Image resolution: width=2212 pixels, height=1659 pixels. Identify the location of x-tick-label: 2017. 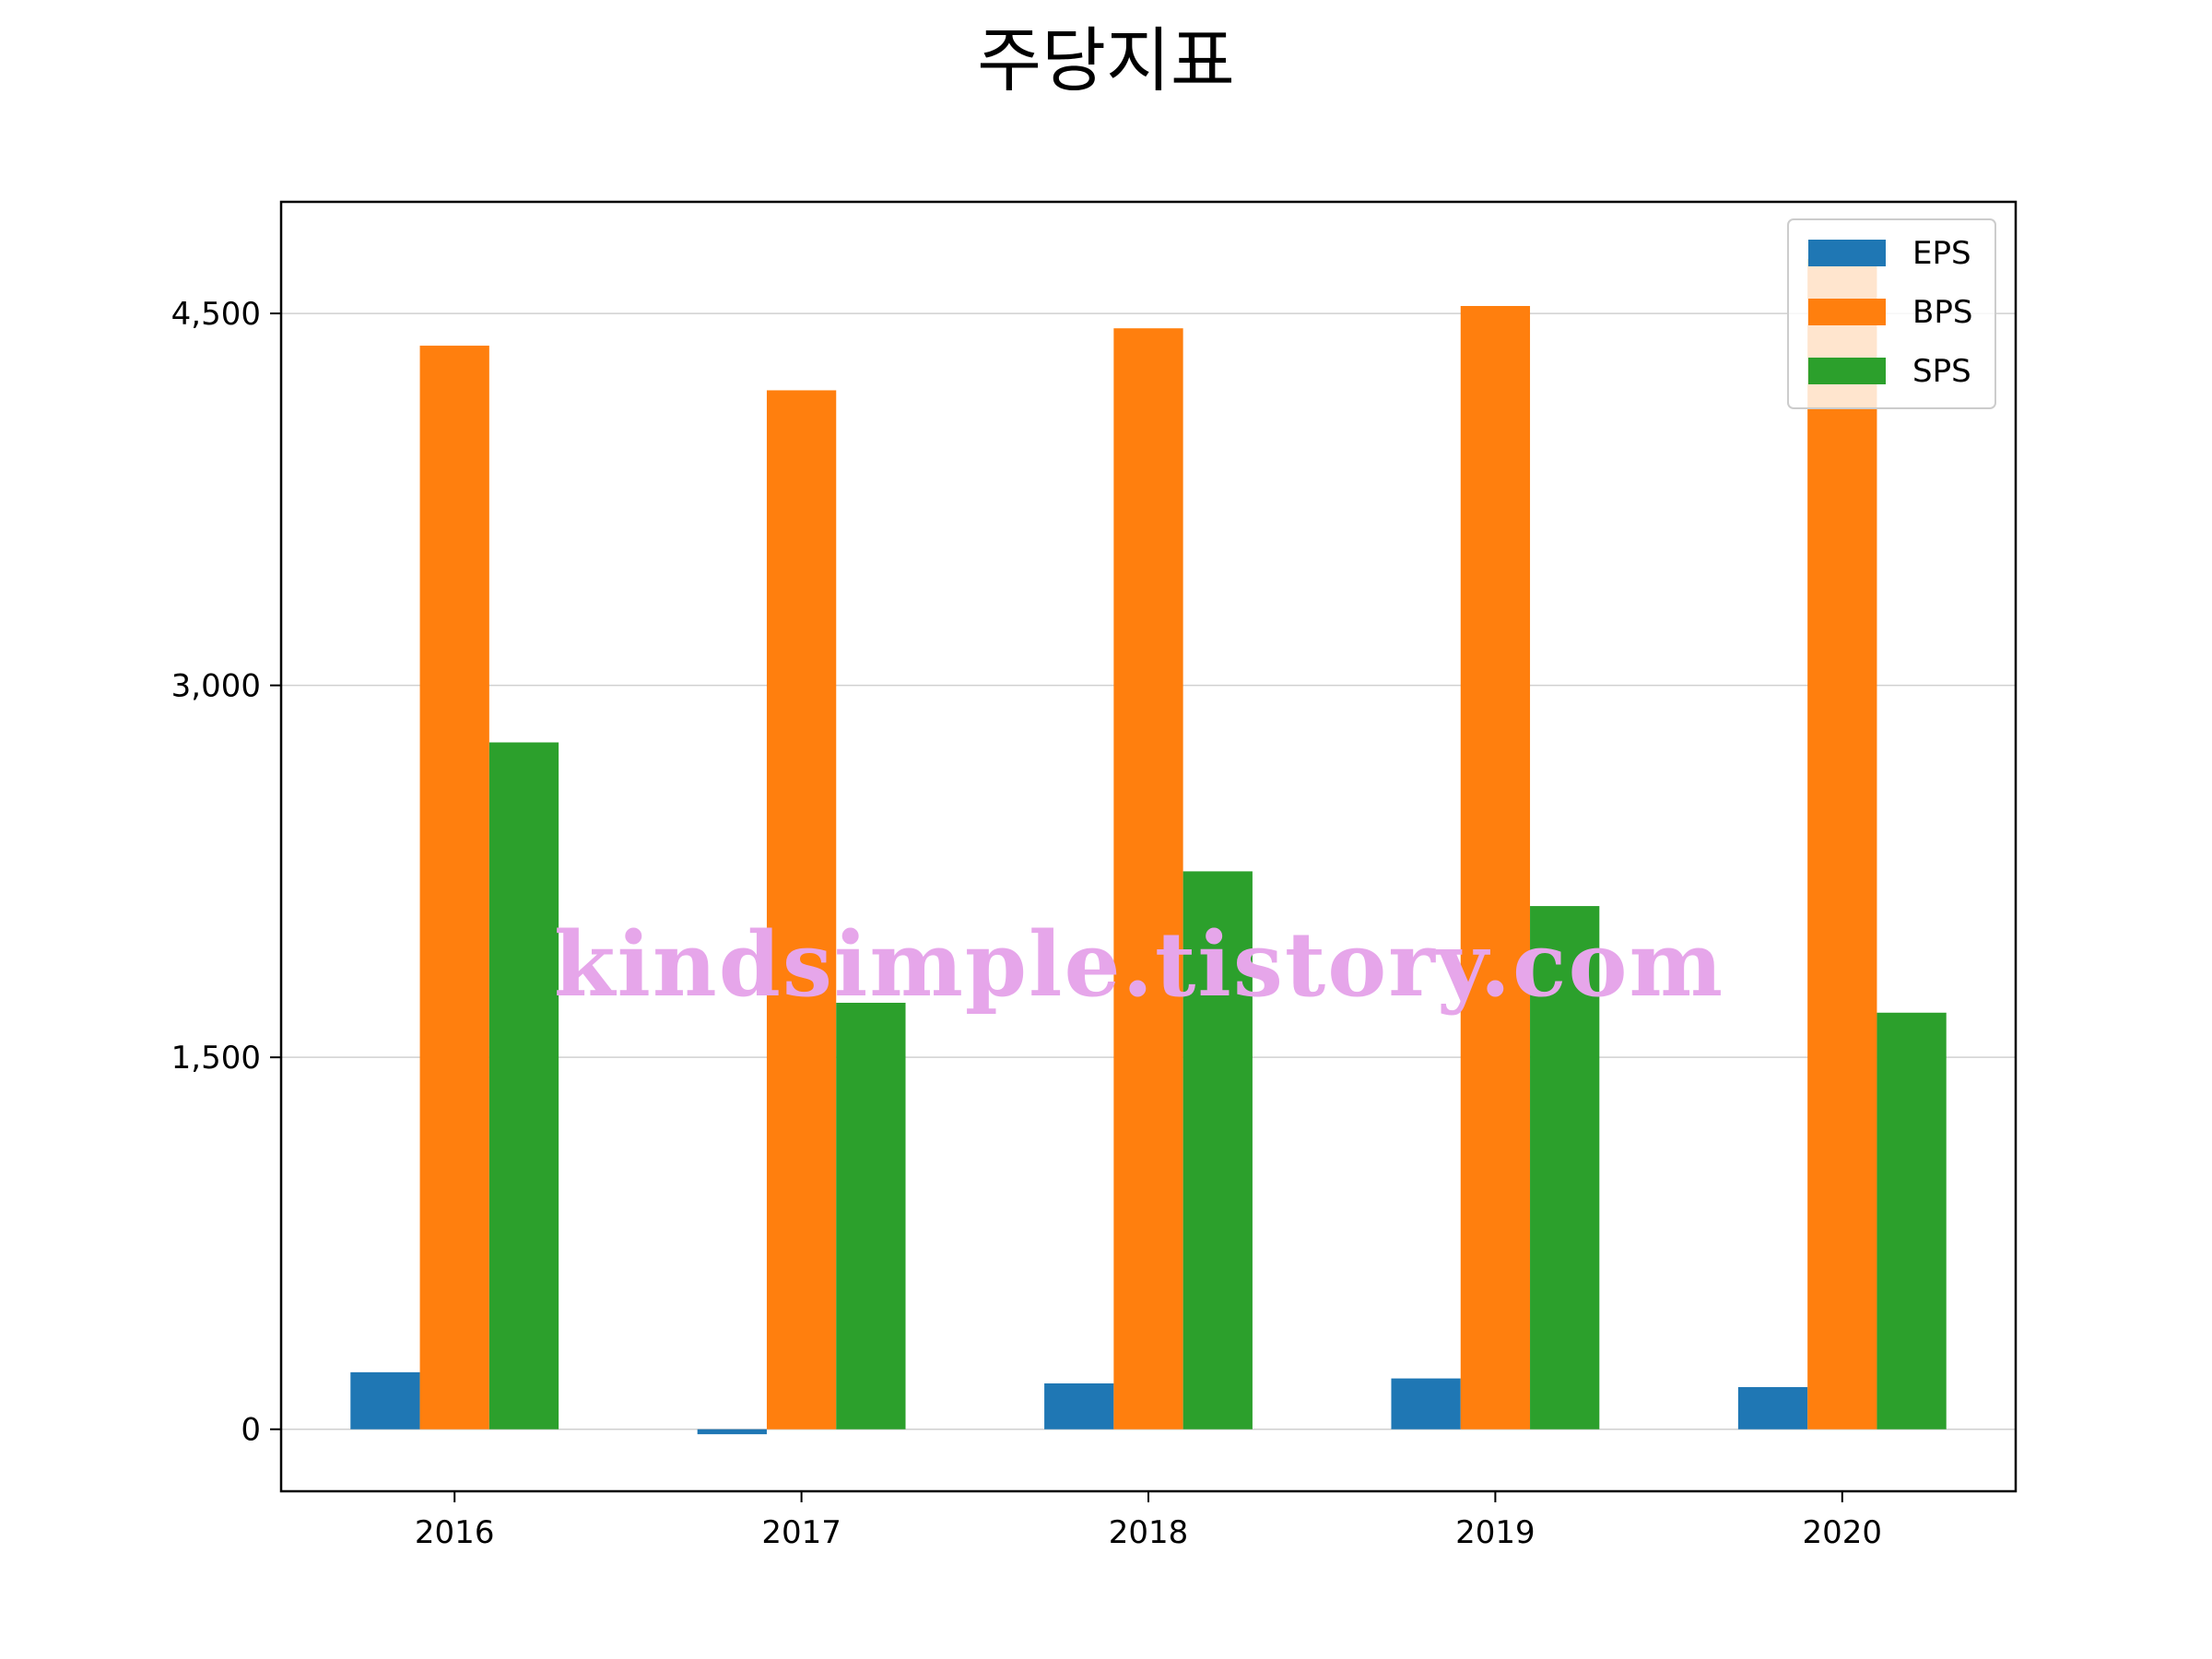
(801, 1532).